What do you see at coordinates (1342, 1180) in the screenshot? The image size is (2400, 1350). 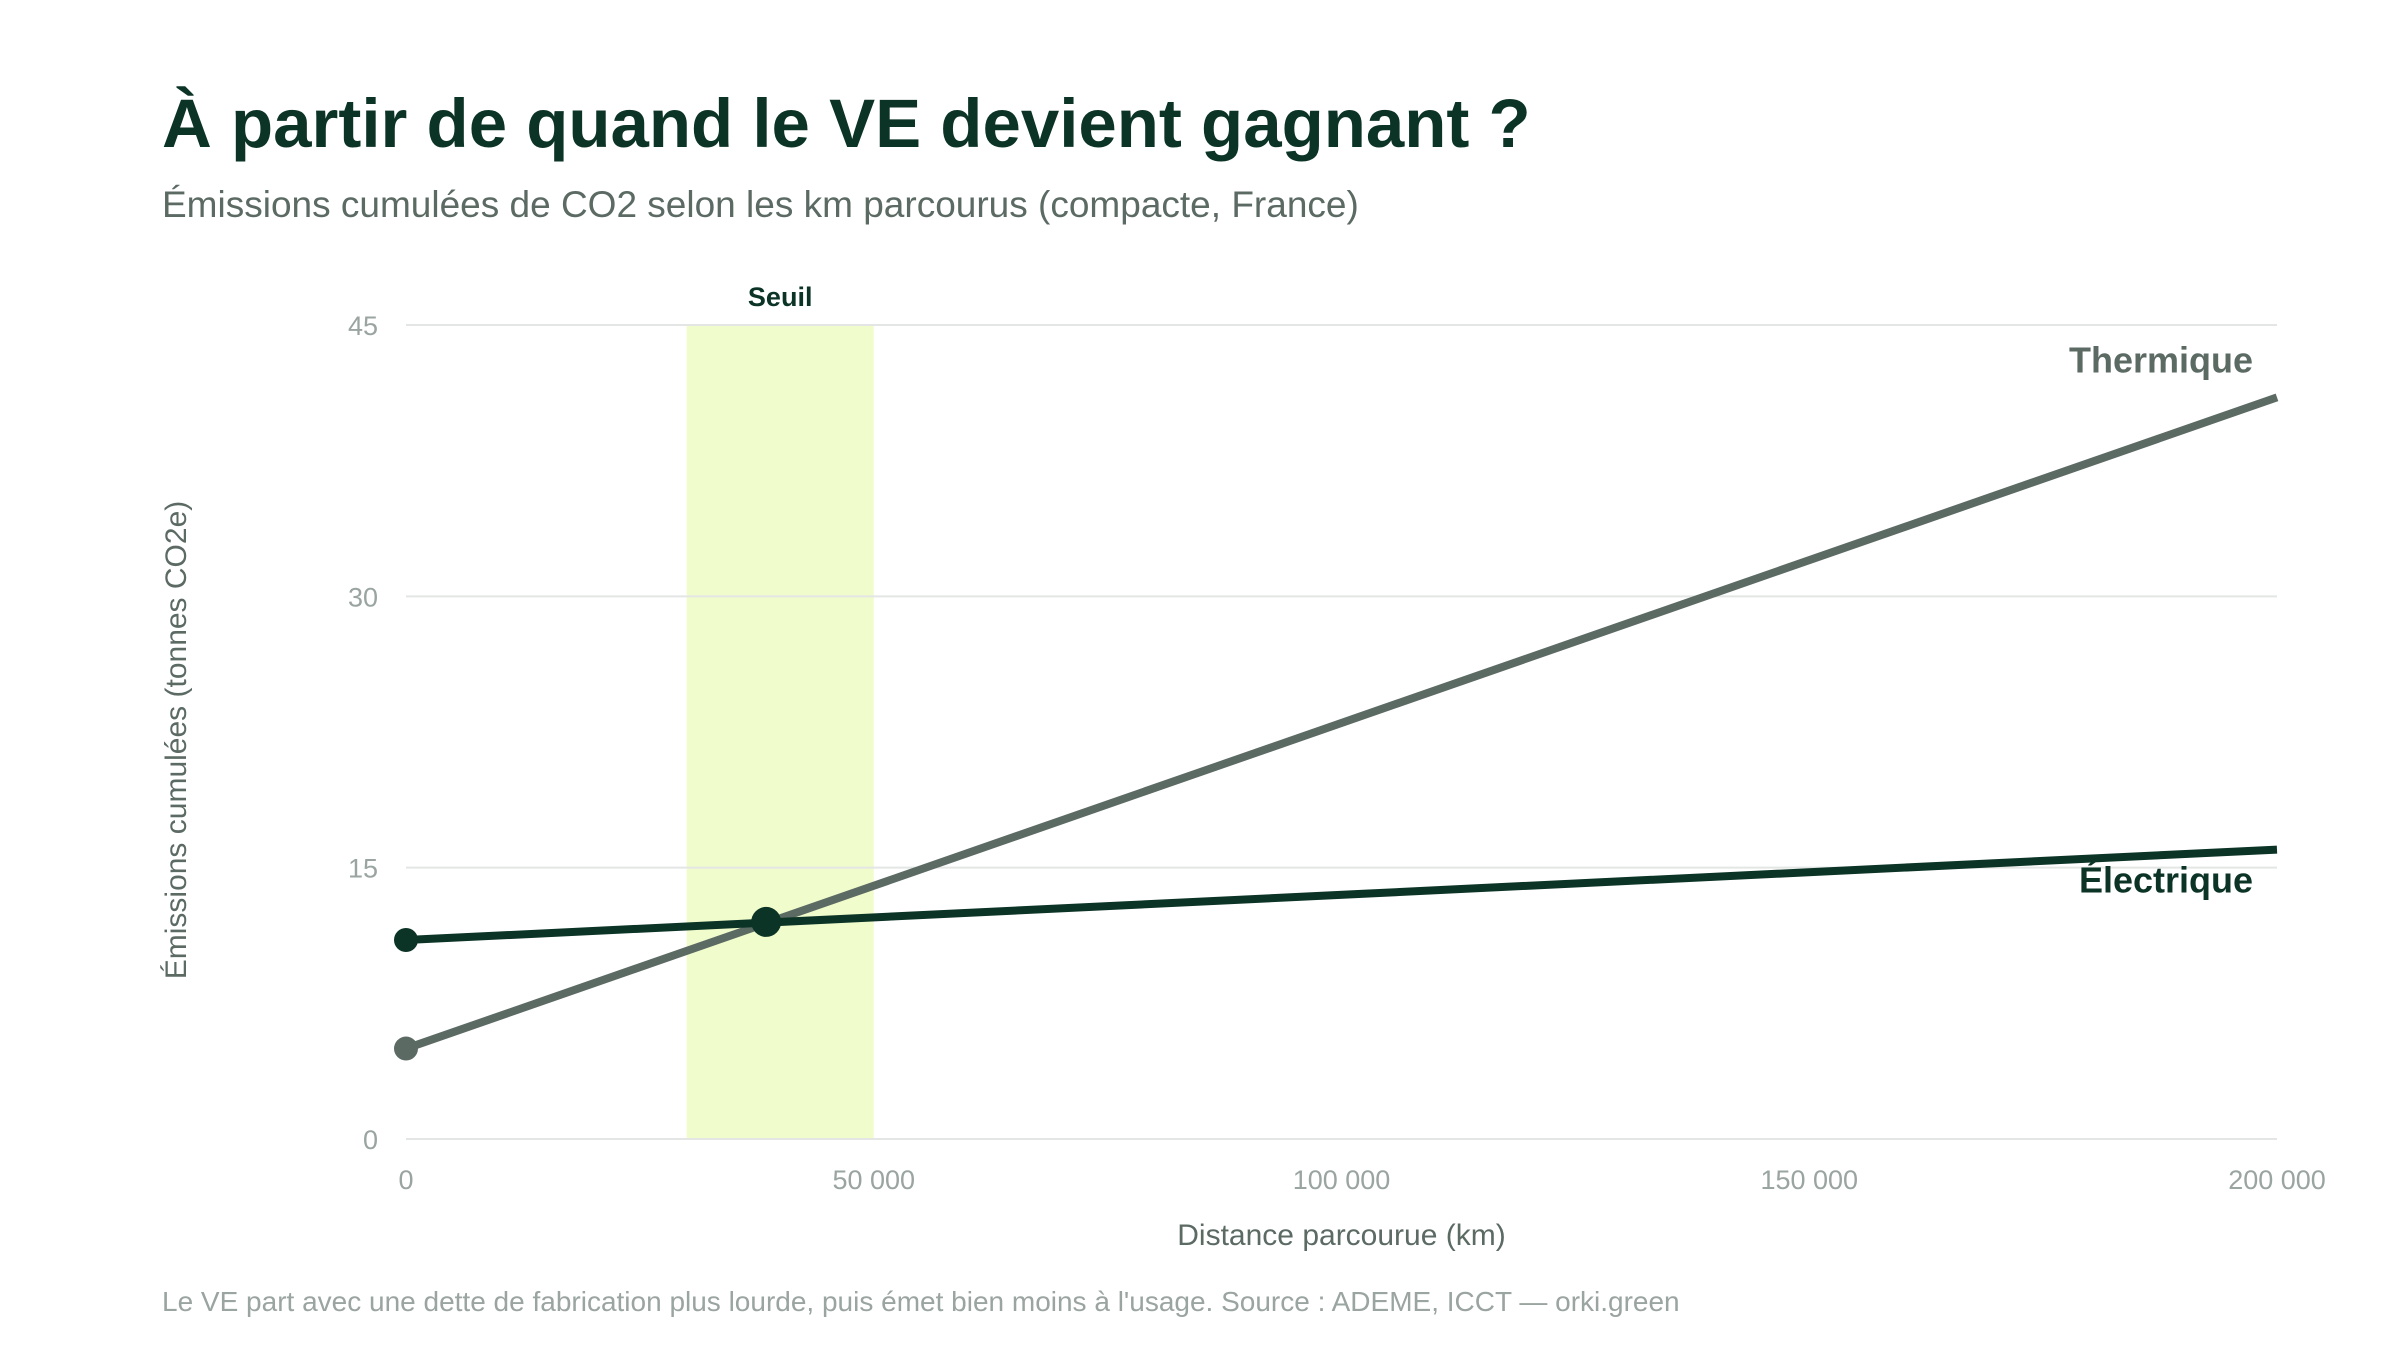 I see `x-tick-label: 100 000` at bounding box center [1342, 1180].